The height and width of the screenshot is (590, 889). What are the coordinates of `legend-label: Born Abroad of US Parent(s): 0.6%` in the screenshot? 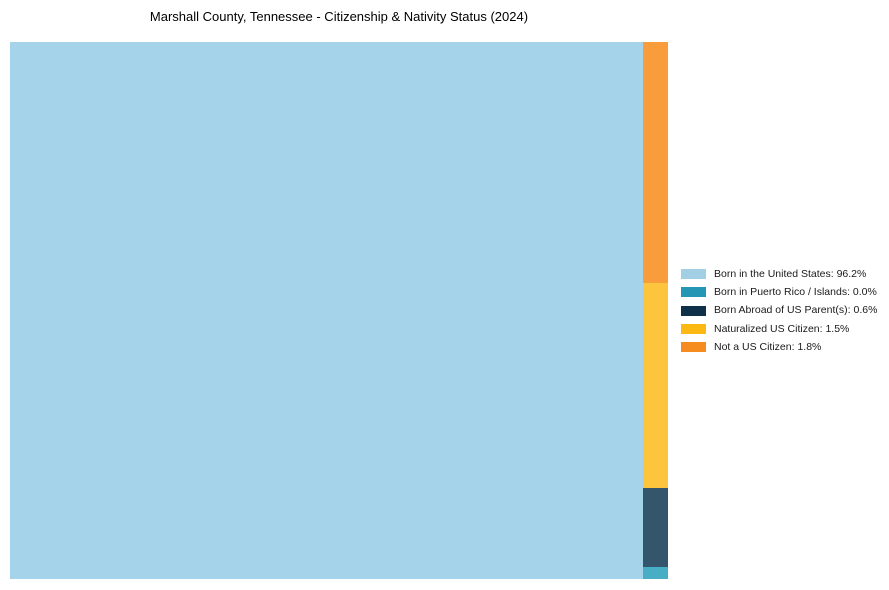 It's located at (796, 310).